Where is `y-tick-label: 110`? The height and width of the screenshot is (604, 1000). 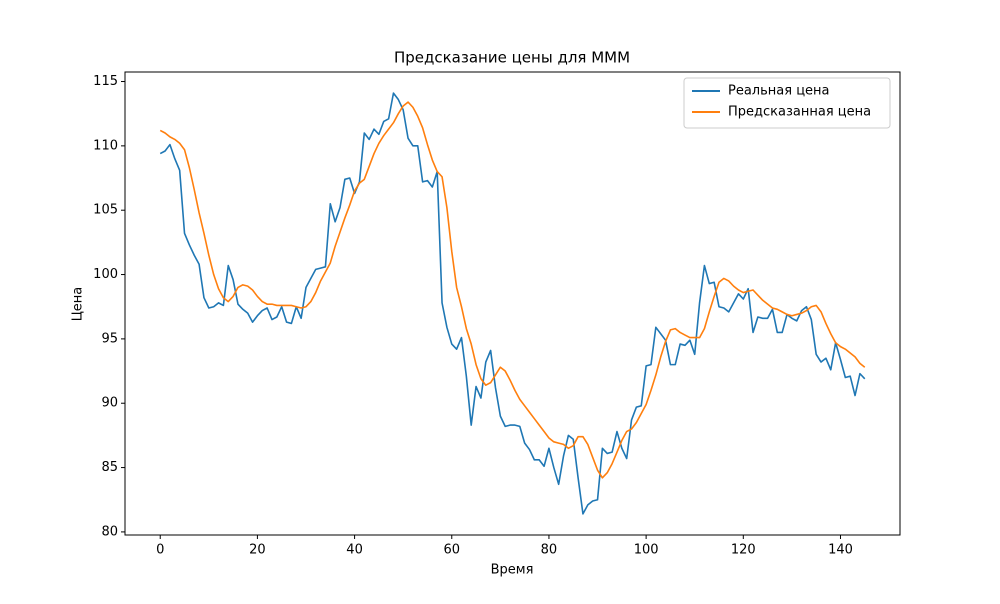
y-tick-label: 110 is located at coordinates (105, 145).